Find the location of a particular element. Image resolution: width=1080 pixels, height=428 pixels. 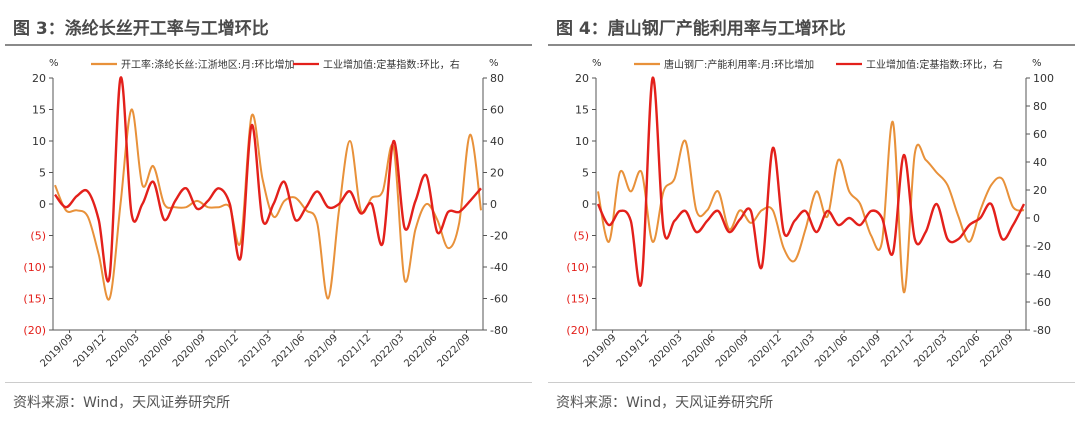

legend-label: 唐山钢厂:产能利用率:月:环比增加 is located at coordinates (739, 64).